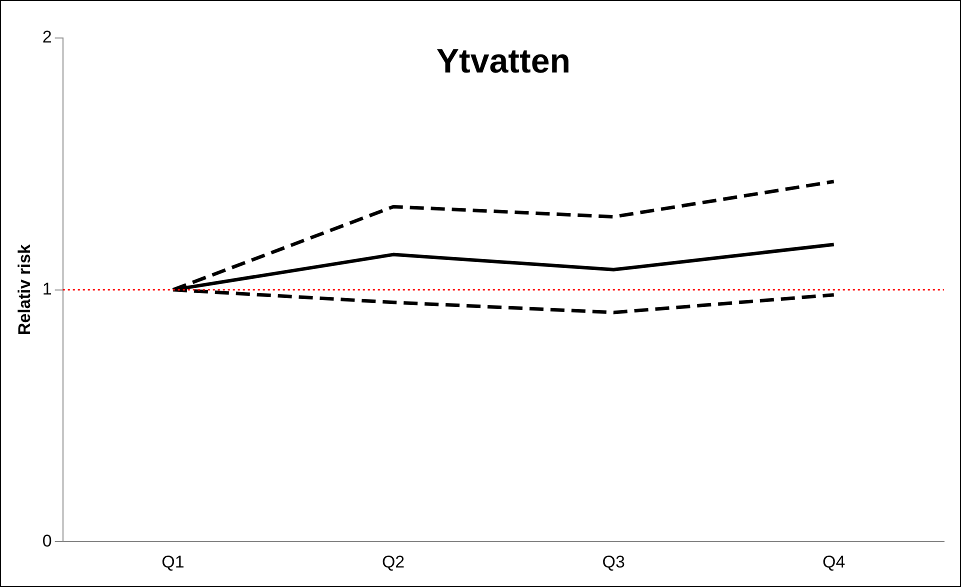  Describe the element at coordinates (24, 290) in the screenshot. I see `y-axis-title: Relativ risk` at that location.